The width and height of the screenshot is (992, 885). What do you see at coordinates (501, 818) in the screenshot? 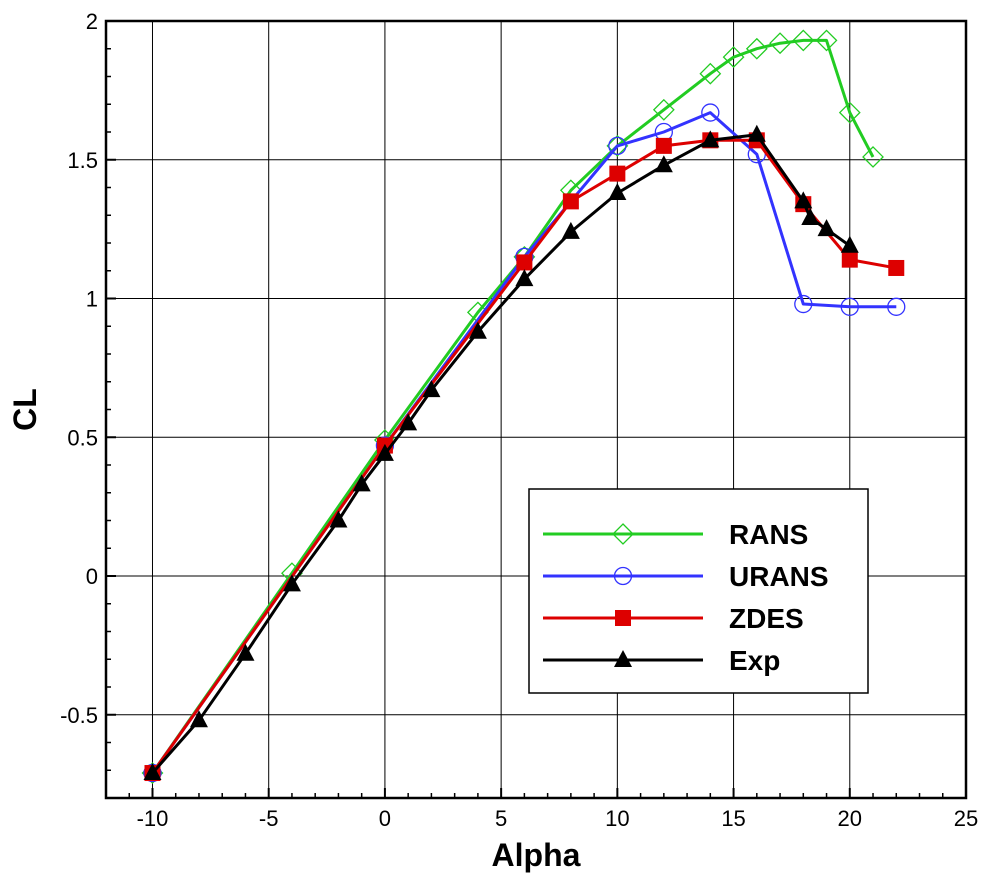
I see `x-tick-label: 5` at bounding box center [501, 818].